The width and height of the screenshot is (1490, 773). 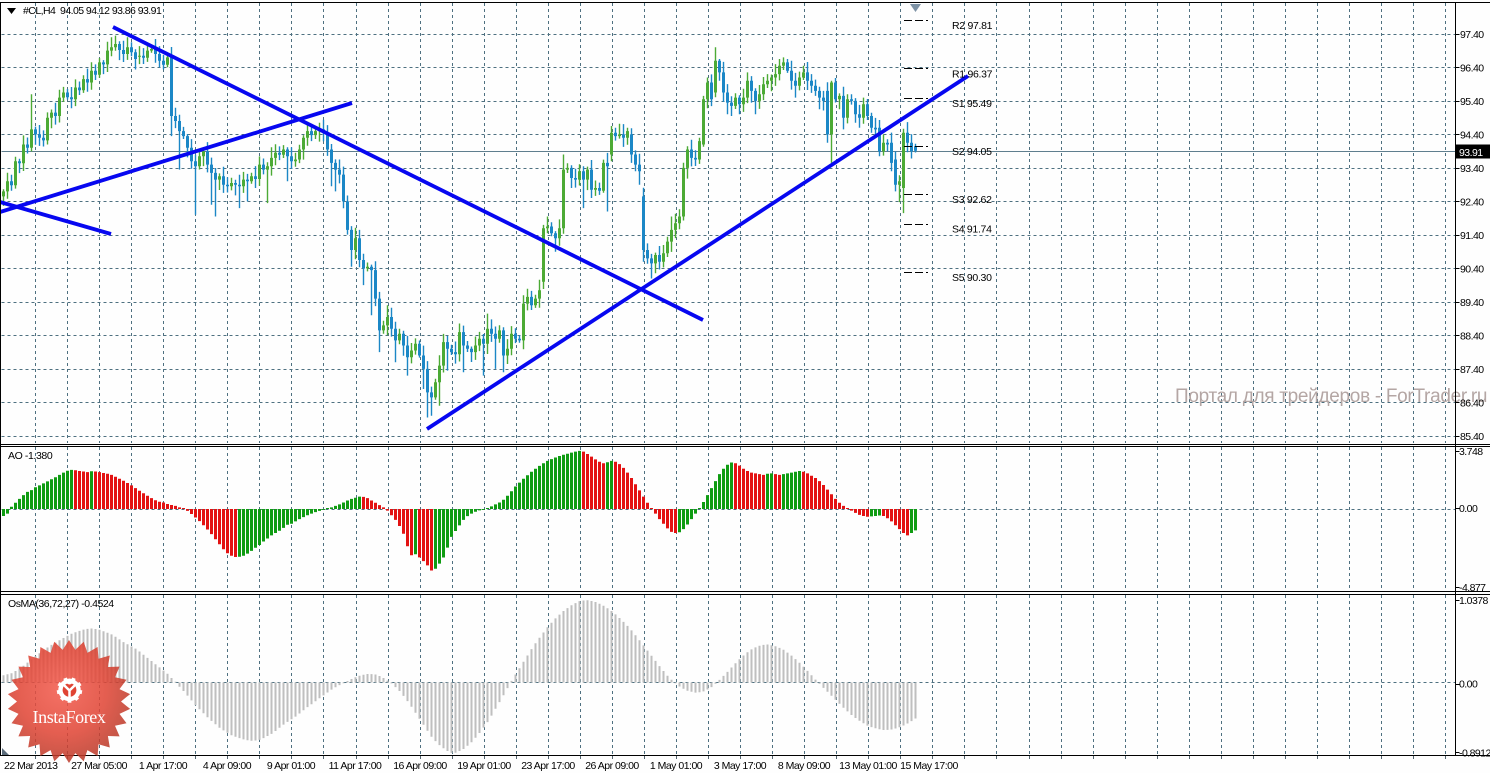 I want to click on svg-text: 3.748, so click(x=1471, y=452).